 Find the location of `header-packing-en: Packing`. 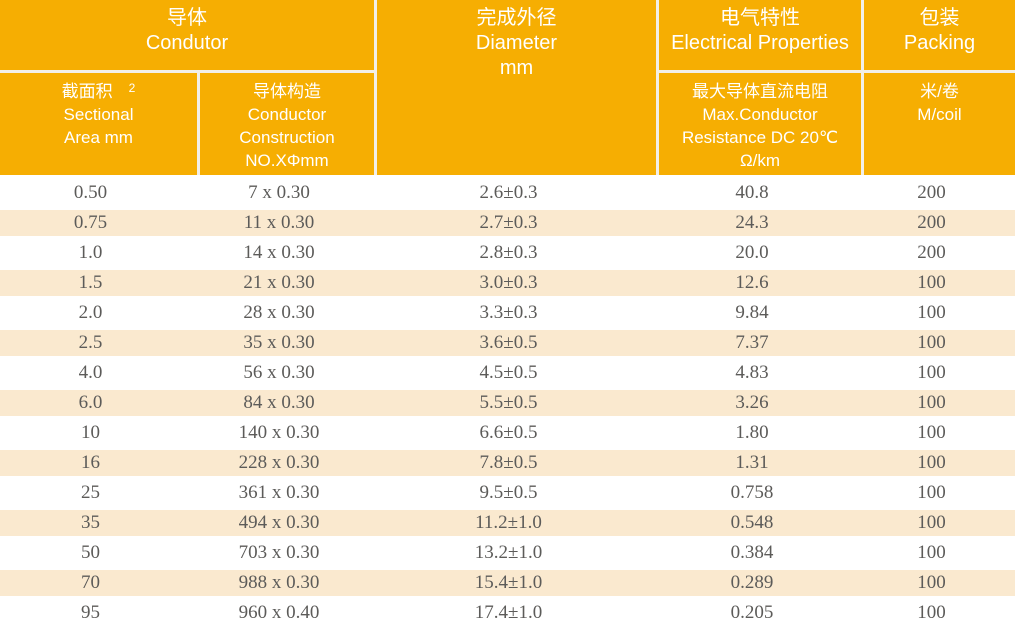

header-packing-en: Packing is located at coordinates (939, 43).